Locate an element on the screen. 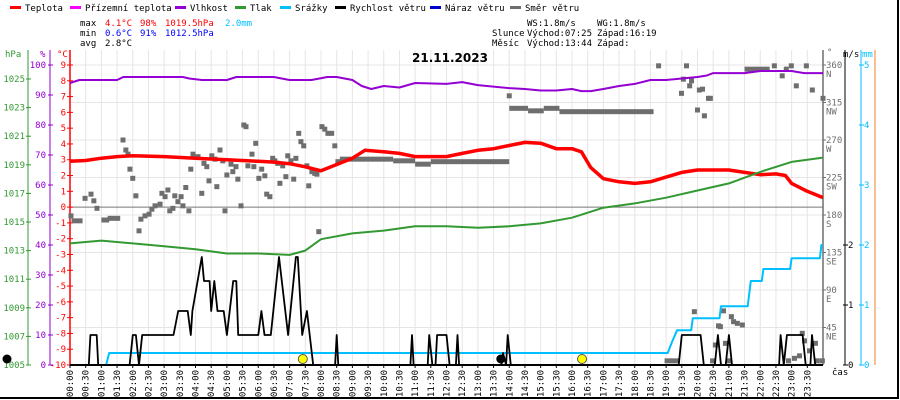 This screenshot has height=400, width=900. x-tick-label: 23:30 is located at coordinates (808, 383).